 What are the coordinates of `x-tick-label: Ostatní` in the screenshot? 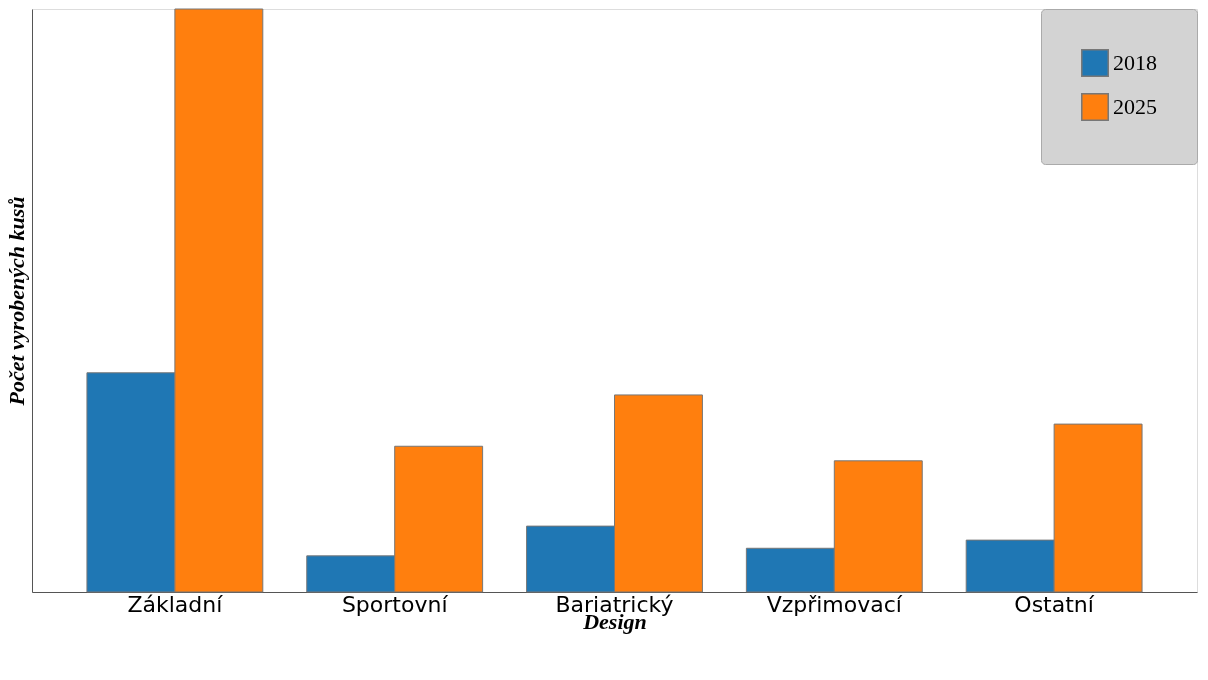 It's located at (1054, 604).